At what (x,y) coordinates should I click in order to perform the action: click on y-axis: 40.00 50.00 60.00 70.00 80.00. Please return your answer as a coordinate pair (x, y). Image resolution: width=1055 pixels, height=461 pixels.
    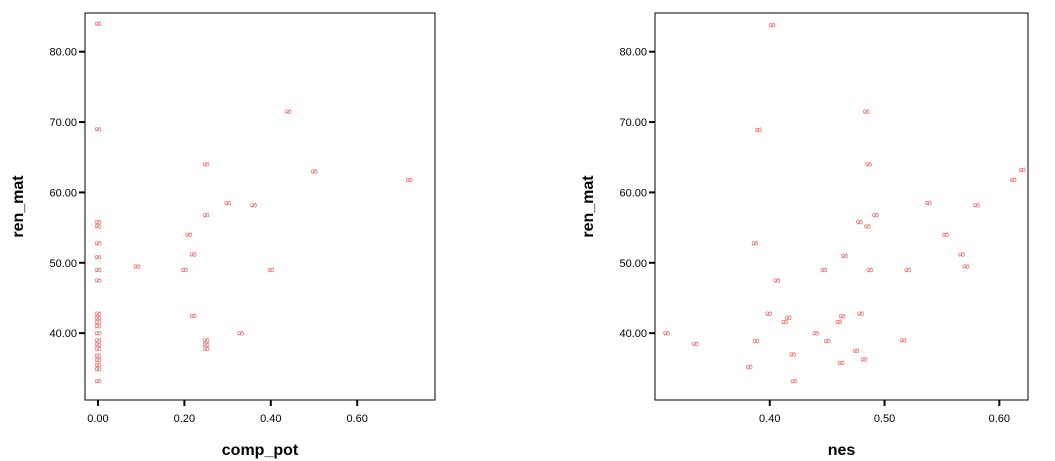
    Looking at the image, I should click on (637, 193).